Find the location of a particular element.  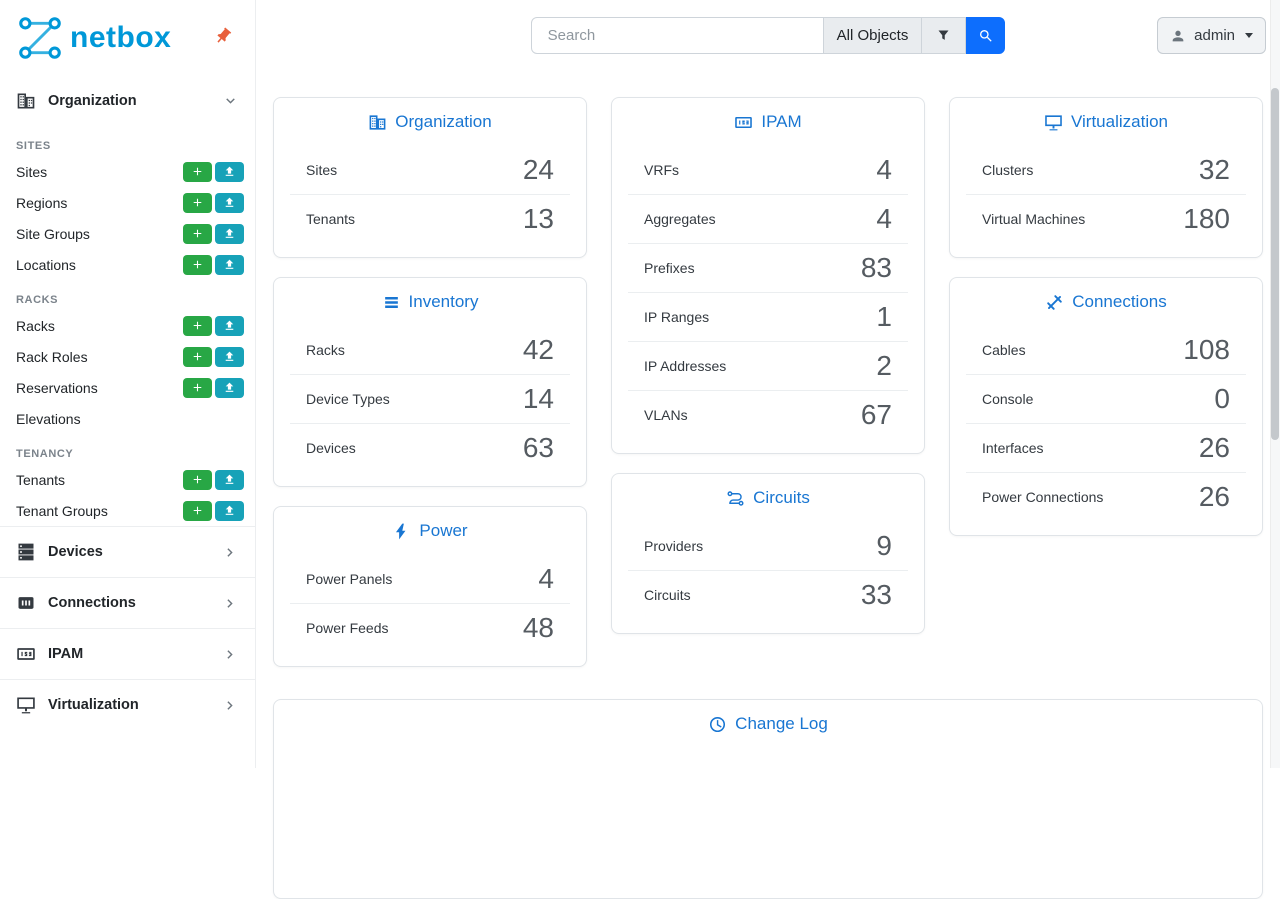

sidebar-item-tenant-groups: Tenant Groups is located at coordinates (127, 510).